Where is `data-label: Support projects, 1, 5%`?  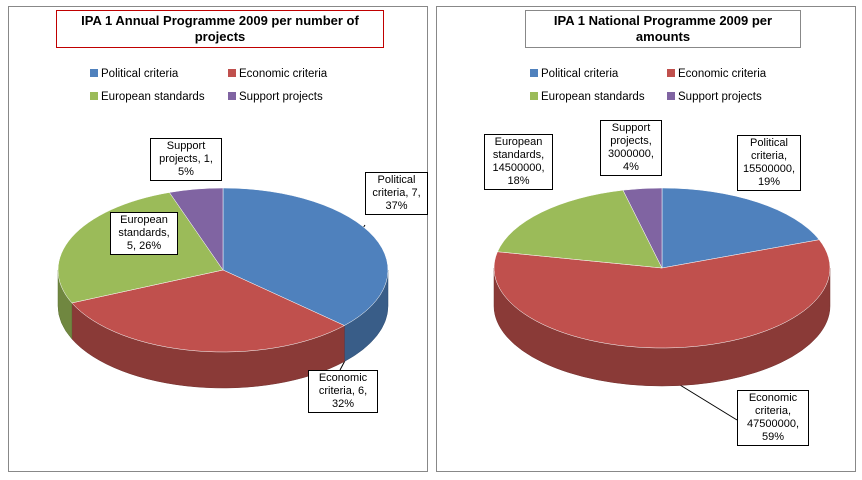 data-label: Support projects, 1, 5% is located at coordinates (186, 159).